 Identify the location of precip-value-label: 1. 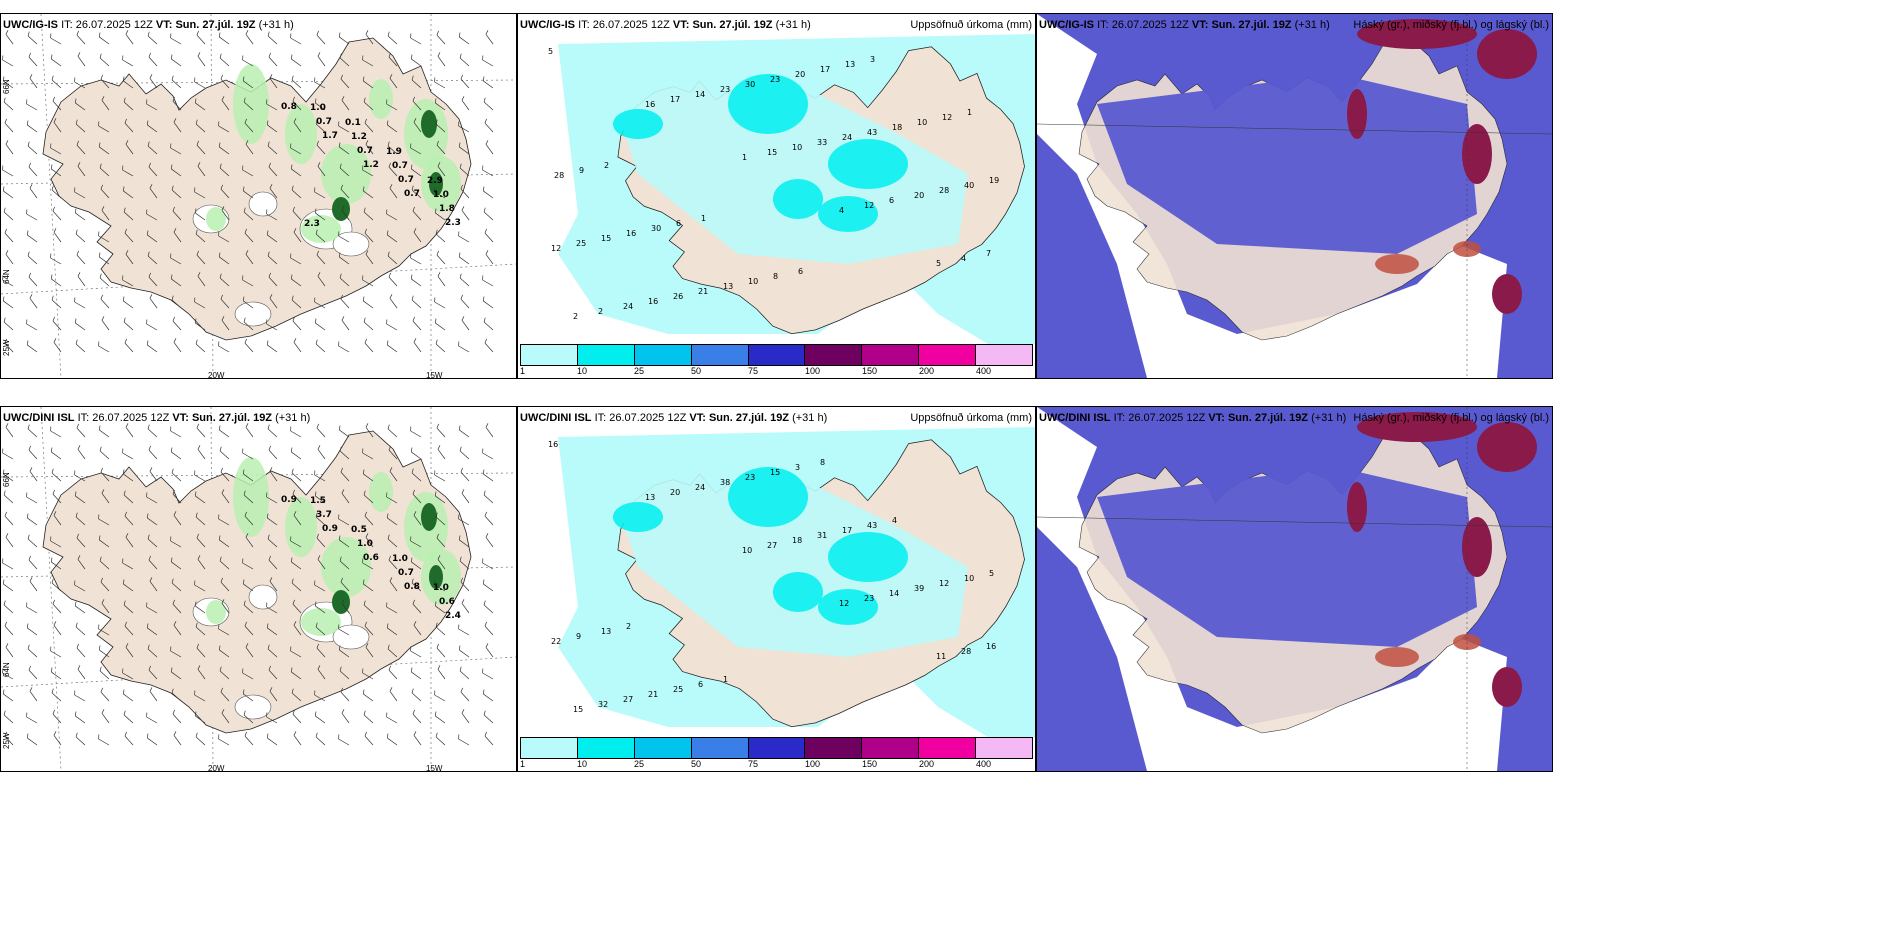
(744, 157).